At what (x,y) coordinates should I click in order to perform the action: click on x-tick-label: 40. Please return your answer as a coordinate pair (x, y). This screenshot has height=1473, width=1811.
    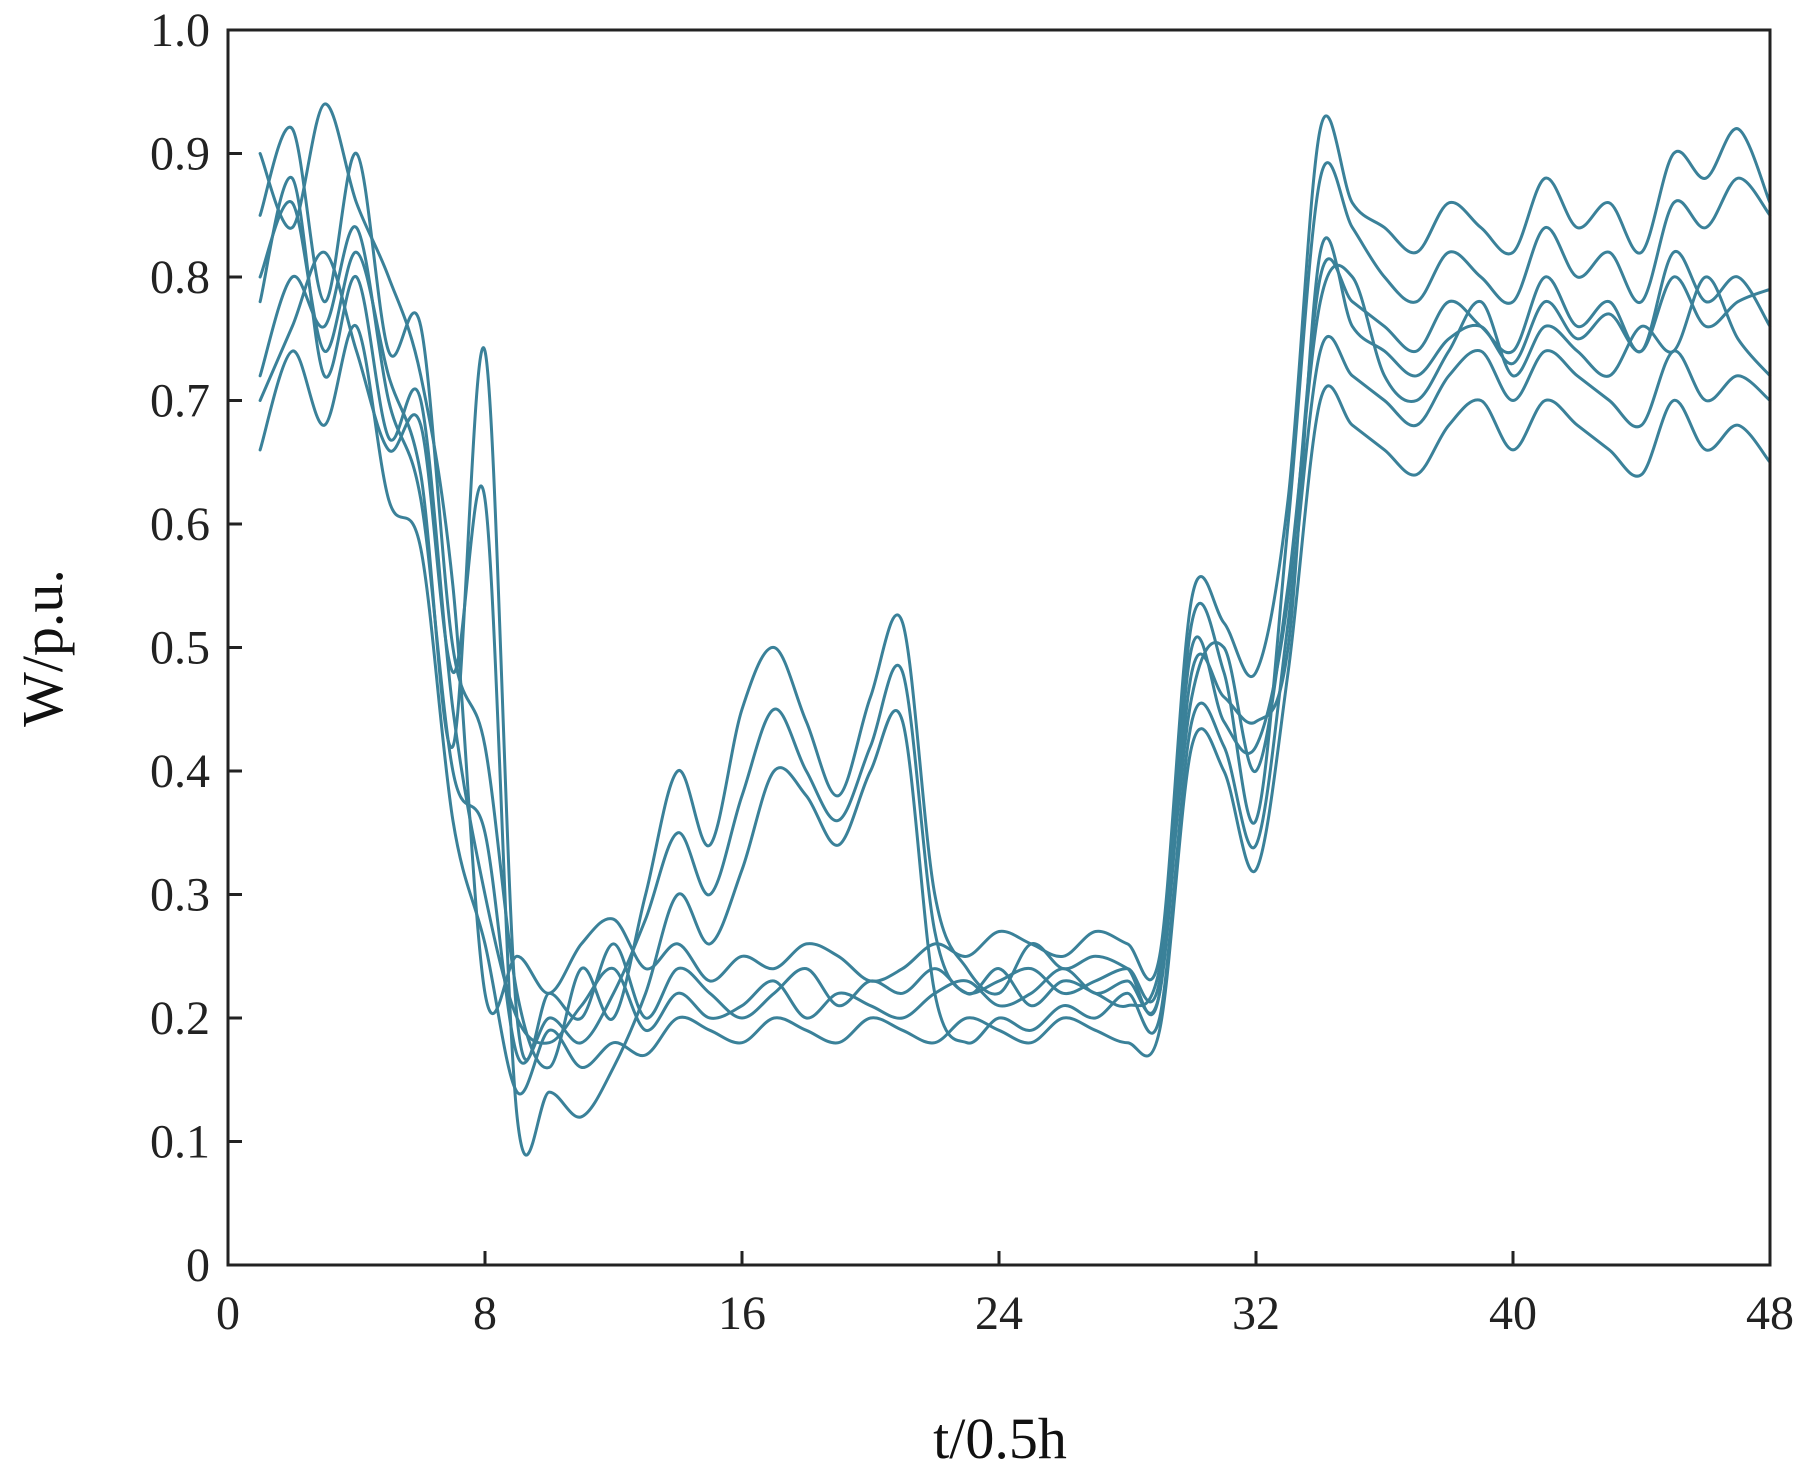
    Looking at the image, I should click on (1513, 1313).